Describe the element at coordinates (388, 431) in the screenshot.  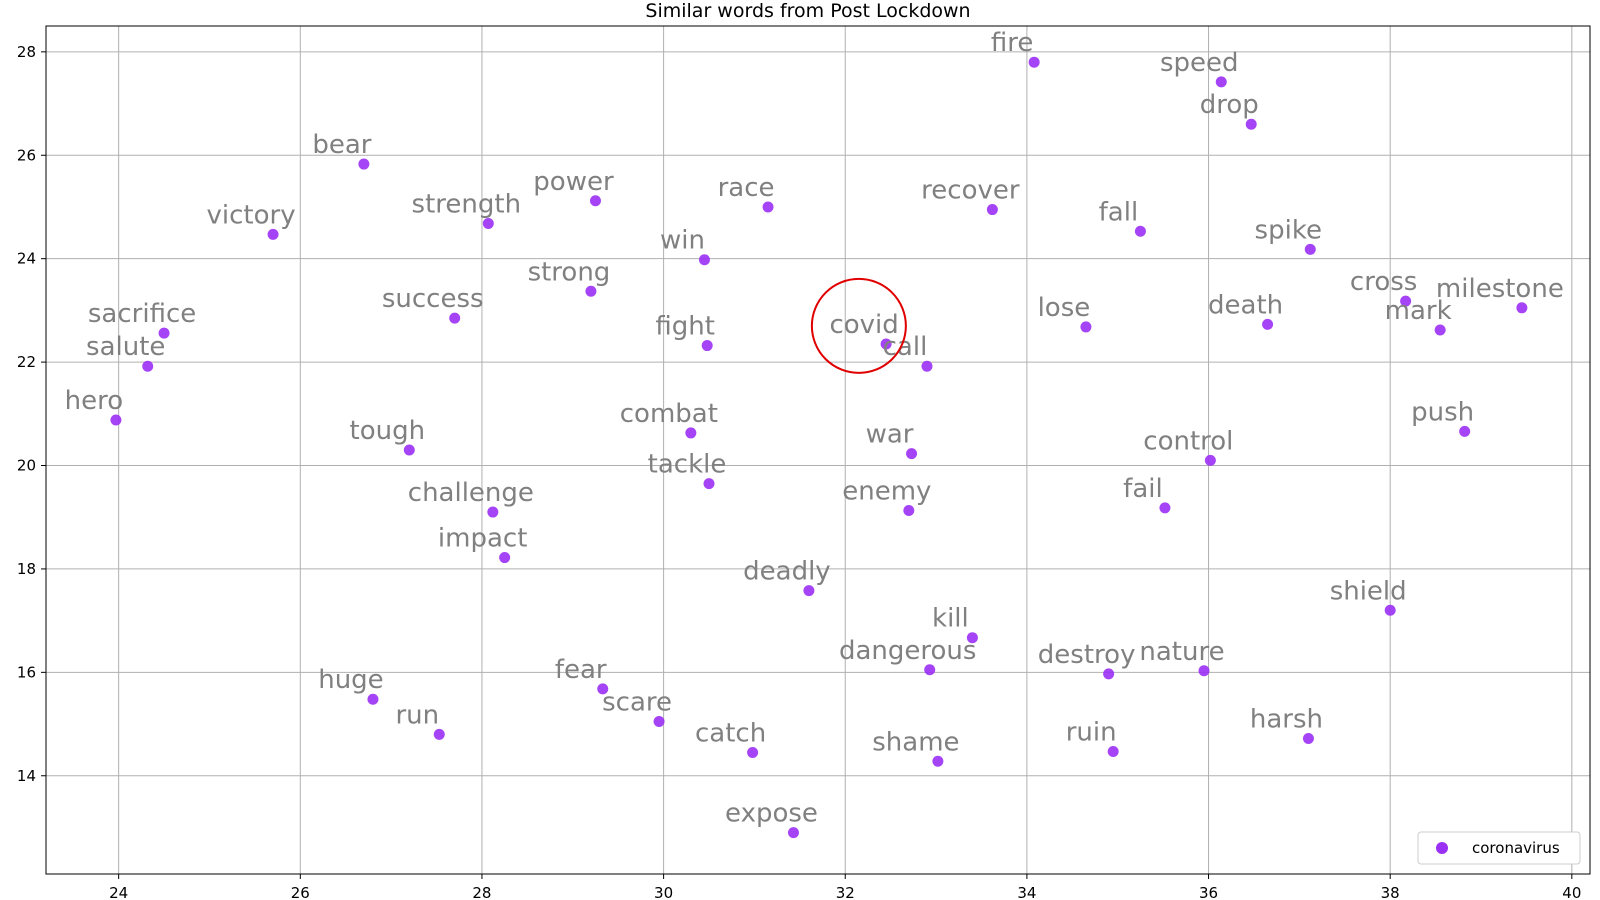
I see `point-label: tough` at that location.